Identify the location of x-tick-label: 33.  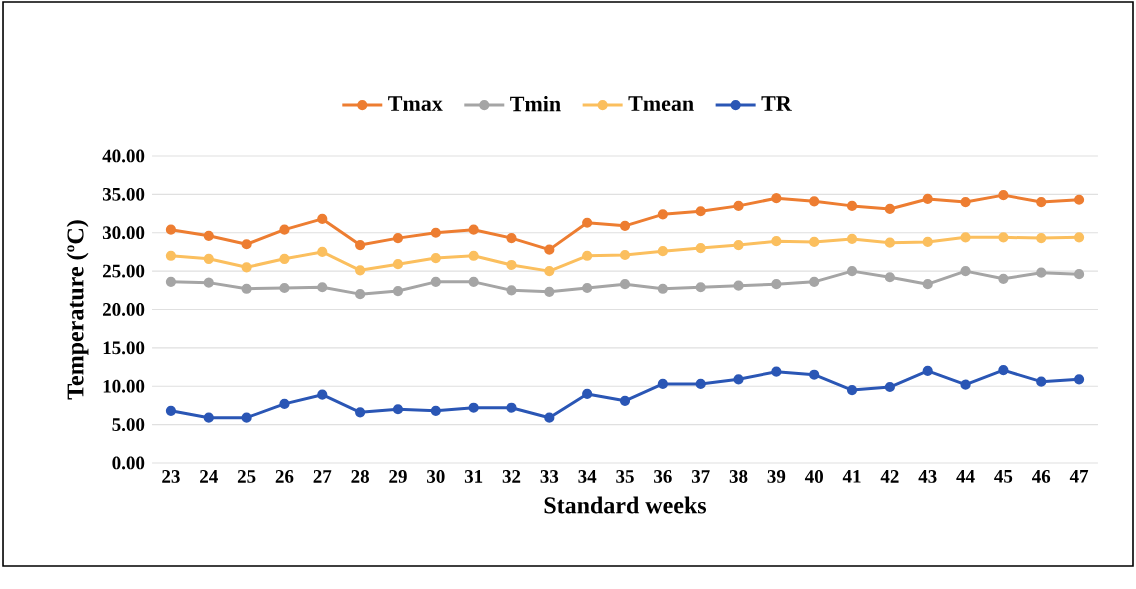
(549, 476).